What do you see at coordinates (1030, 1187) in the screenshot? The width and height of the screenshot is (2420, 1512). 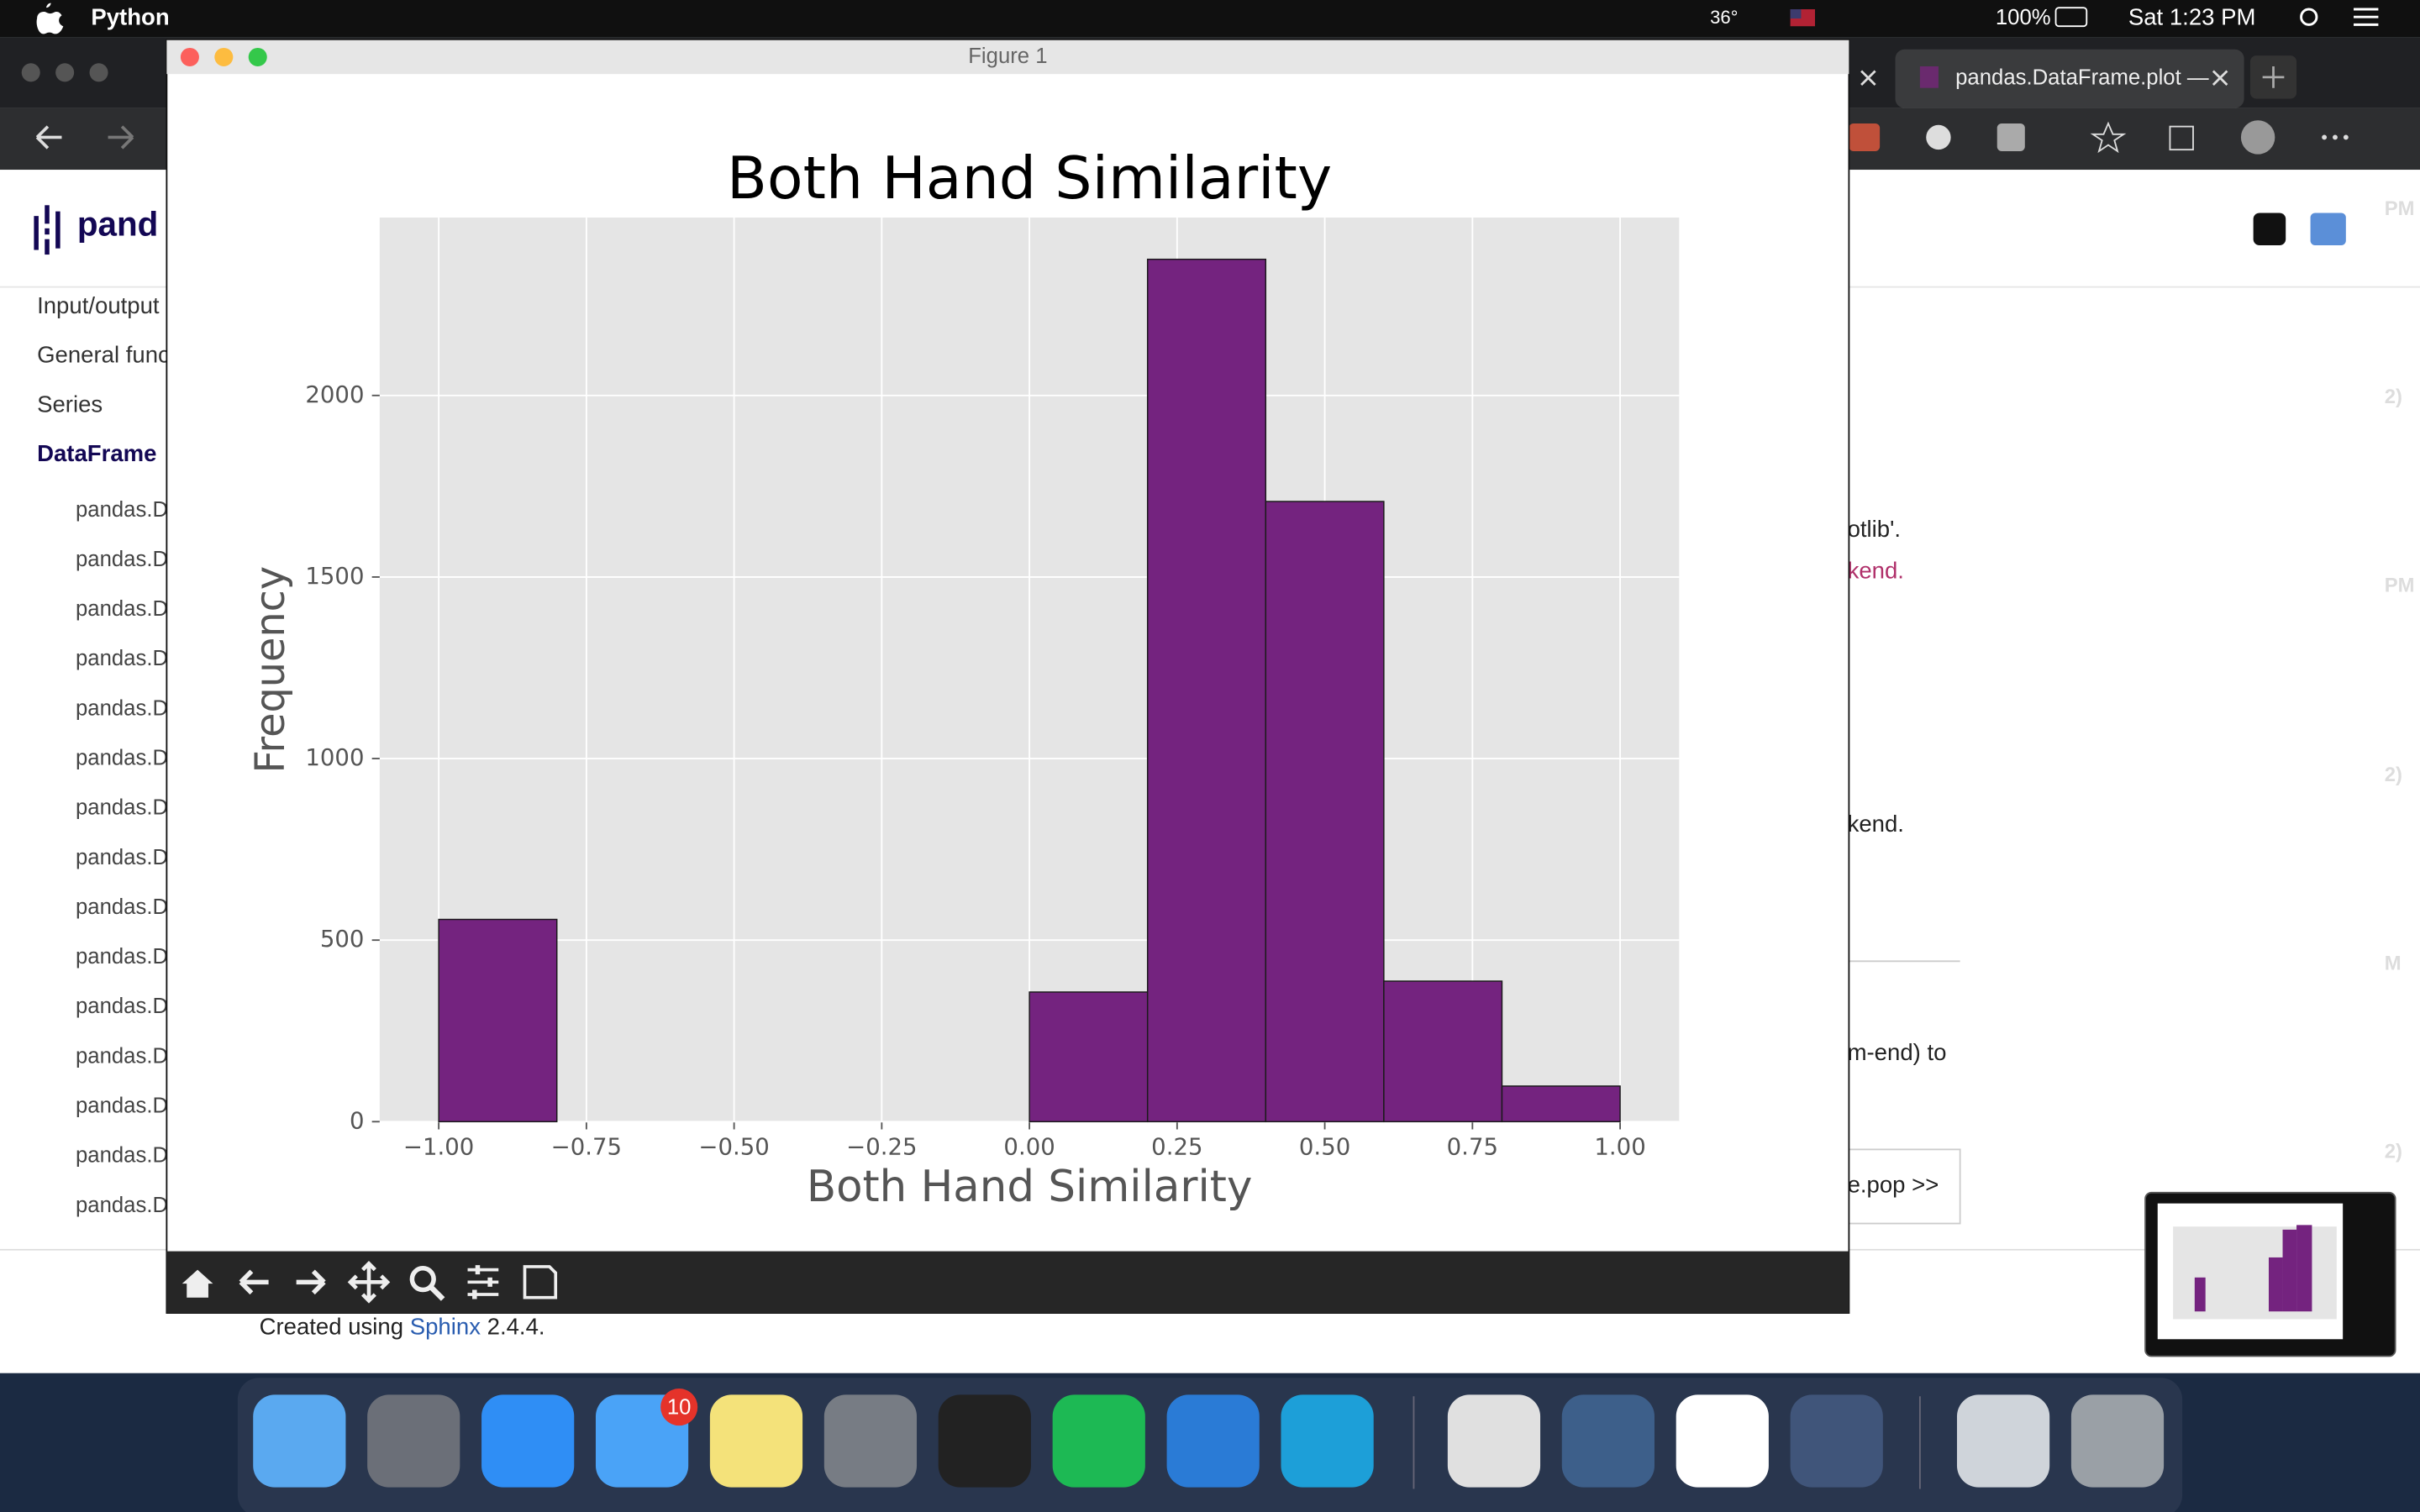 I see `x-axis-label: Both Hand Similarity` at bounding box center [1030, 1187].